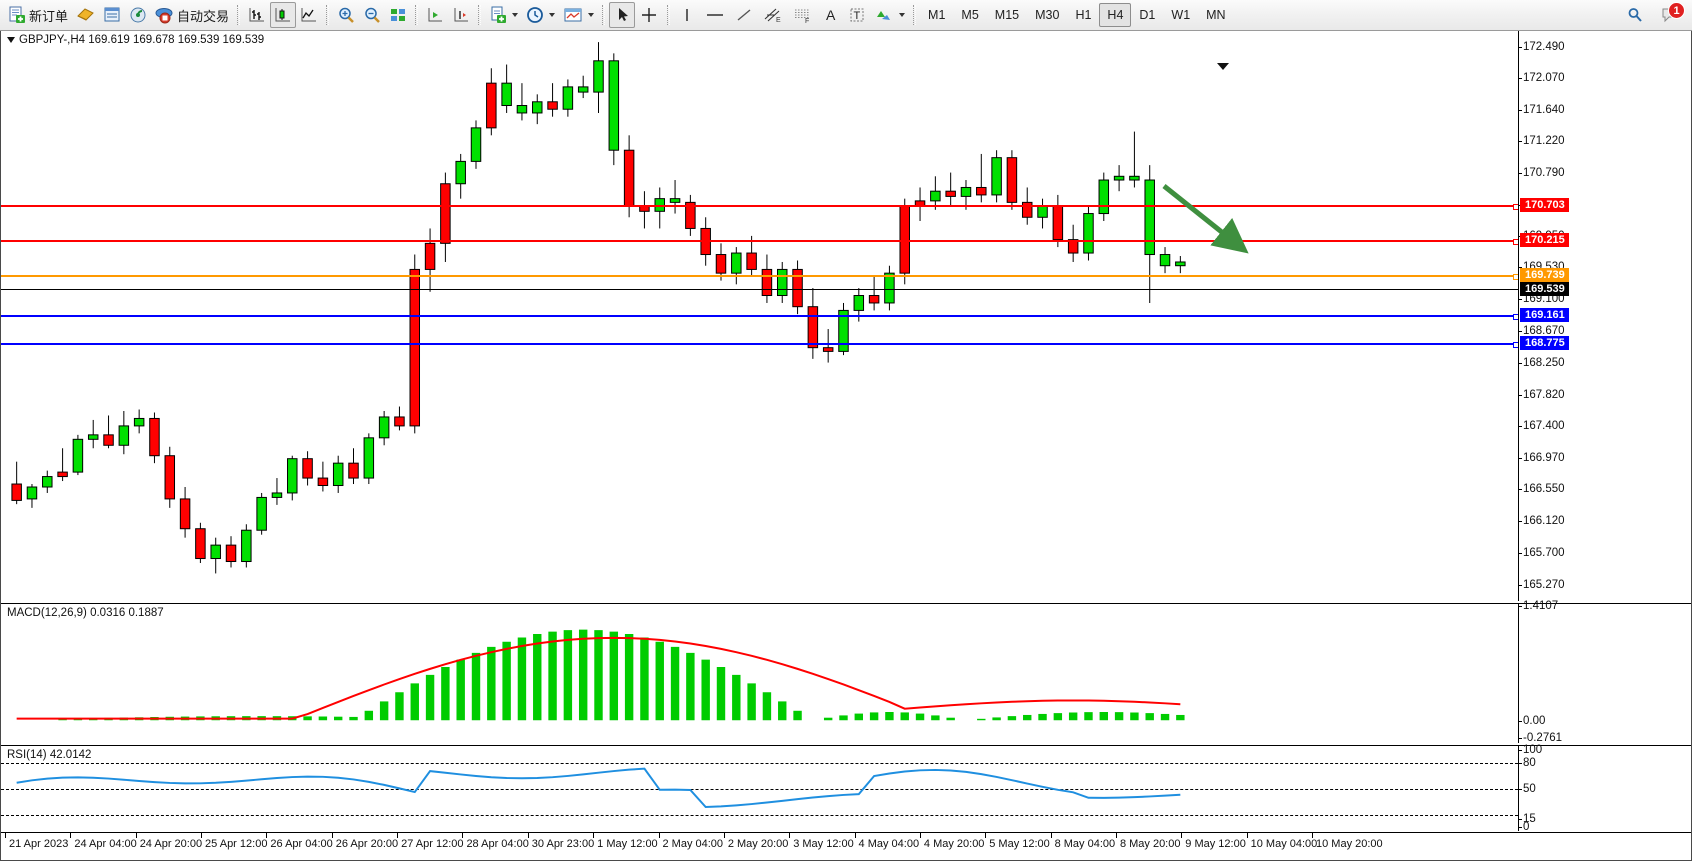  I want to click on timeframe-m15: M15, so click(1007, 15).